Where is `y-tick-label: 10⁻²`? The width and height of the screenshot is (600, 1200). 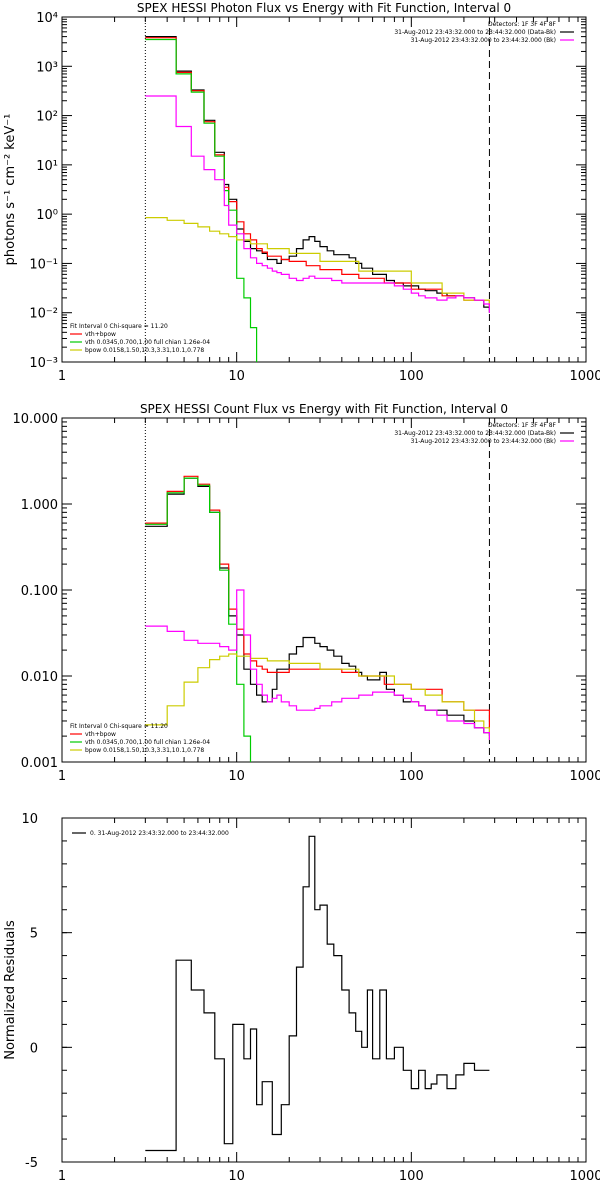
y-tick-label: 10⁻² is located at coordinates (43, 314).